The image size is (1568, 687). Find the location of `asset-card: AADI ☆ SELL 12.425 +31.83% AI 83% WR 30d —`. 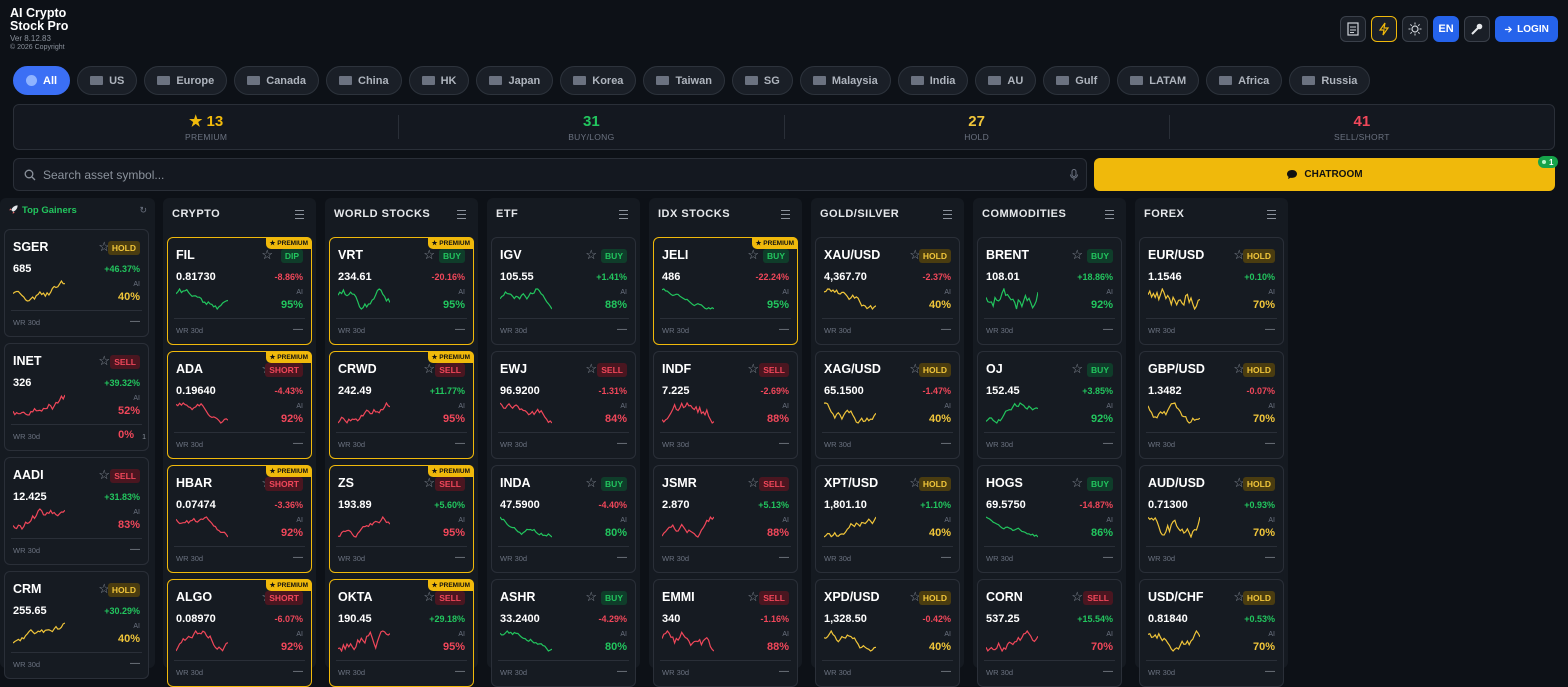

asset-card: AADI ☆ SELL 12.425 +31.83% AI 83% WR 30d — is located at coordinates (76, 511).